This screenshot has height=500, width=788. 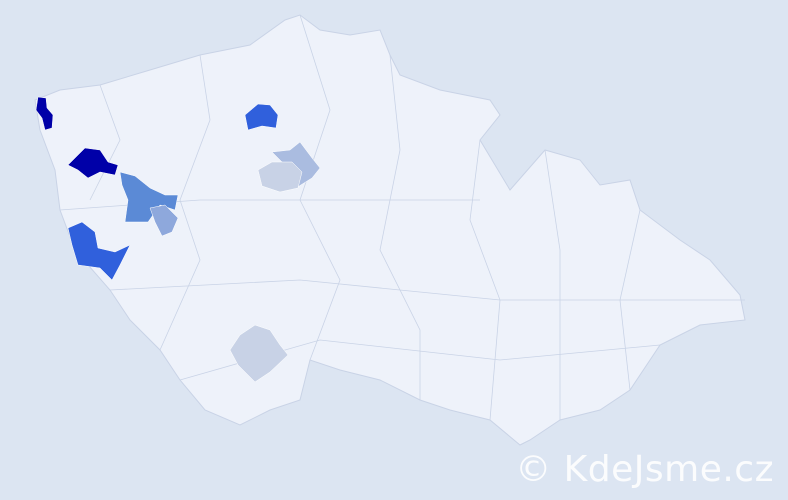 What do you see at coordinates (644, 469) in the screenshot?
I see `watermark: © KdeJsme.cz` at bounding box center [644, 469].